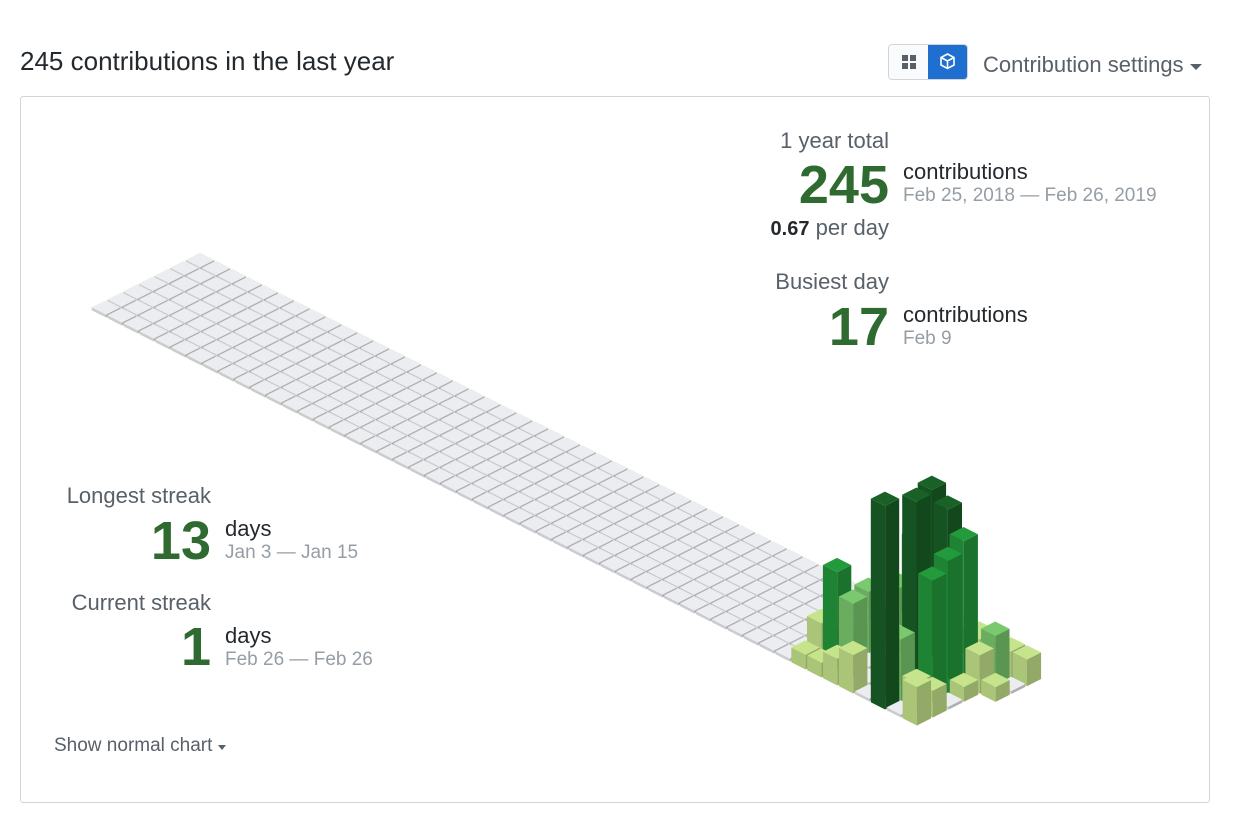  I want to click on iso-view-button, so click(947, 62).